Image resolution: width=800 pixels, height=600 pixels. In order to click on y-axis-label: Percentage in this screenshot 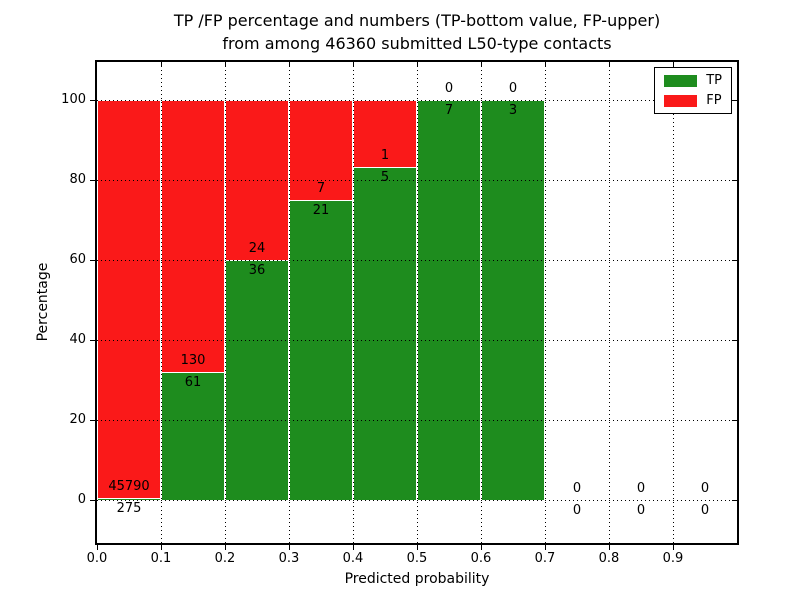, I will do `click(43, 302)`.